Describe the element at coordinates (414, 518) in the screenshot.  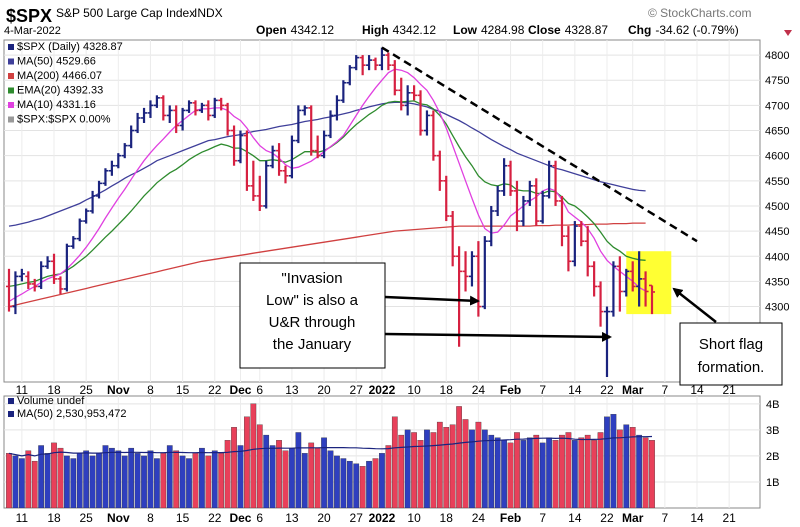
I see `x-tick-label-bottom: 10` at that location.